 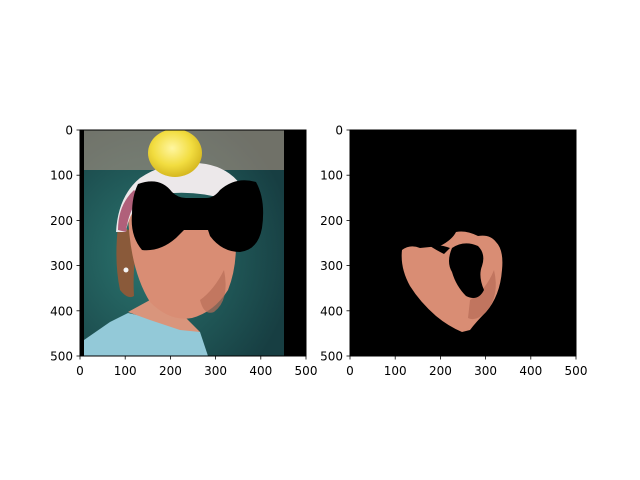 What do you see at coordinates (215, 371) in the screenshot?
I see `left-x-tick-label: 300` at bounding box center [215, 371].